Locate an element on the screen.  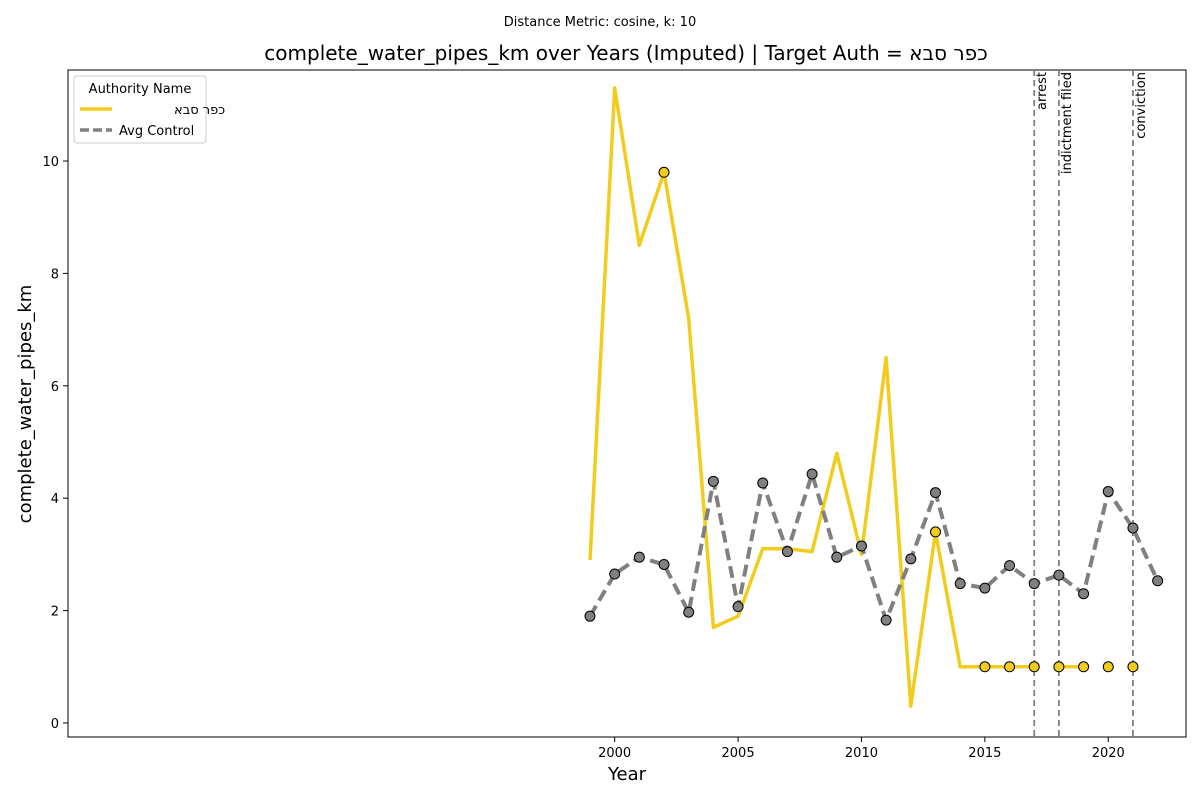
legend-label-control: Avg Control is located at coordinates (156, 131).